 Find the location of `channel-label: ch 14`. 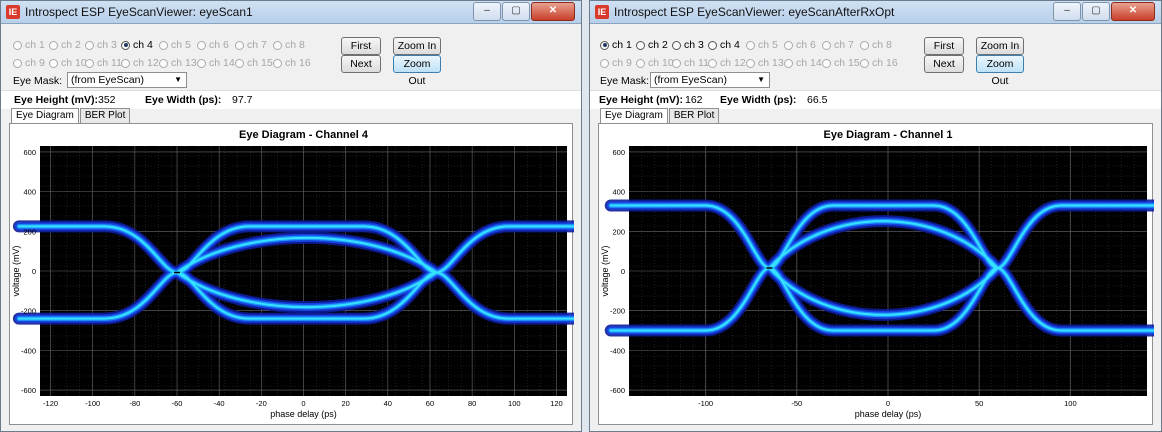

channel-label: ch 14 is located at coordinates (809, 63).